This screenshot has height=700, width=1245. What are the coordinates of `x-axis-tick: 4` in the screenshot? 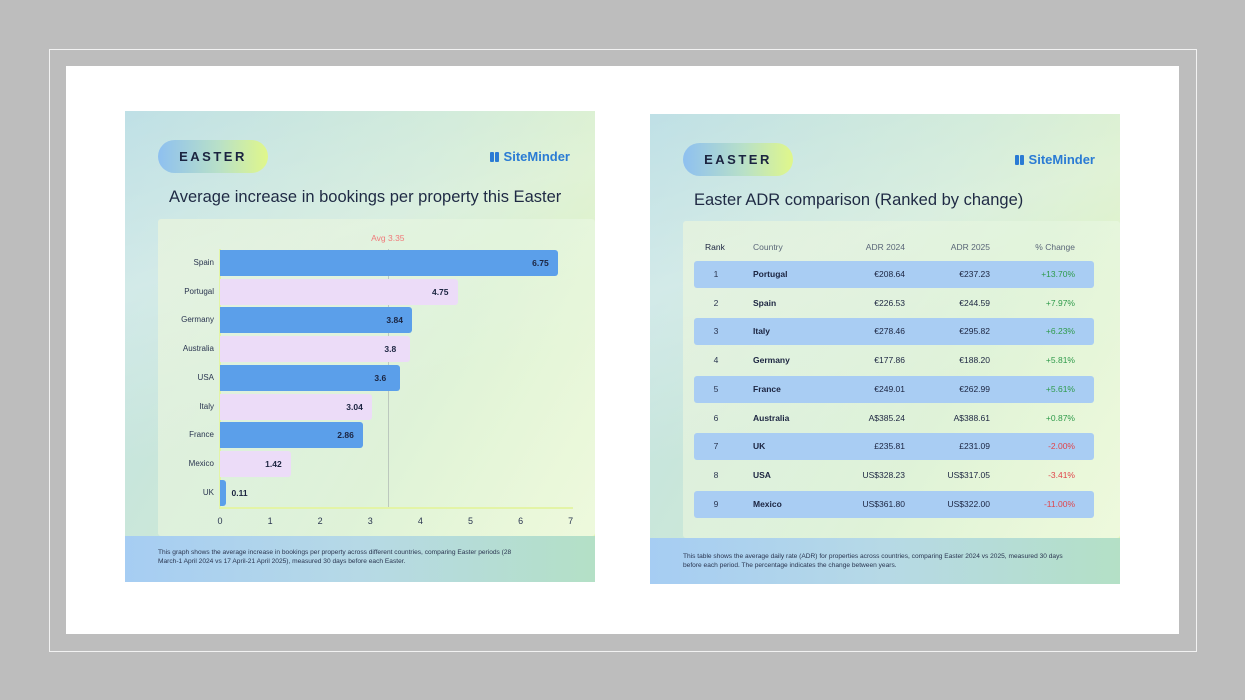 It's located at (420, 521).